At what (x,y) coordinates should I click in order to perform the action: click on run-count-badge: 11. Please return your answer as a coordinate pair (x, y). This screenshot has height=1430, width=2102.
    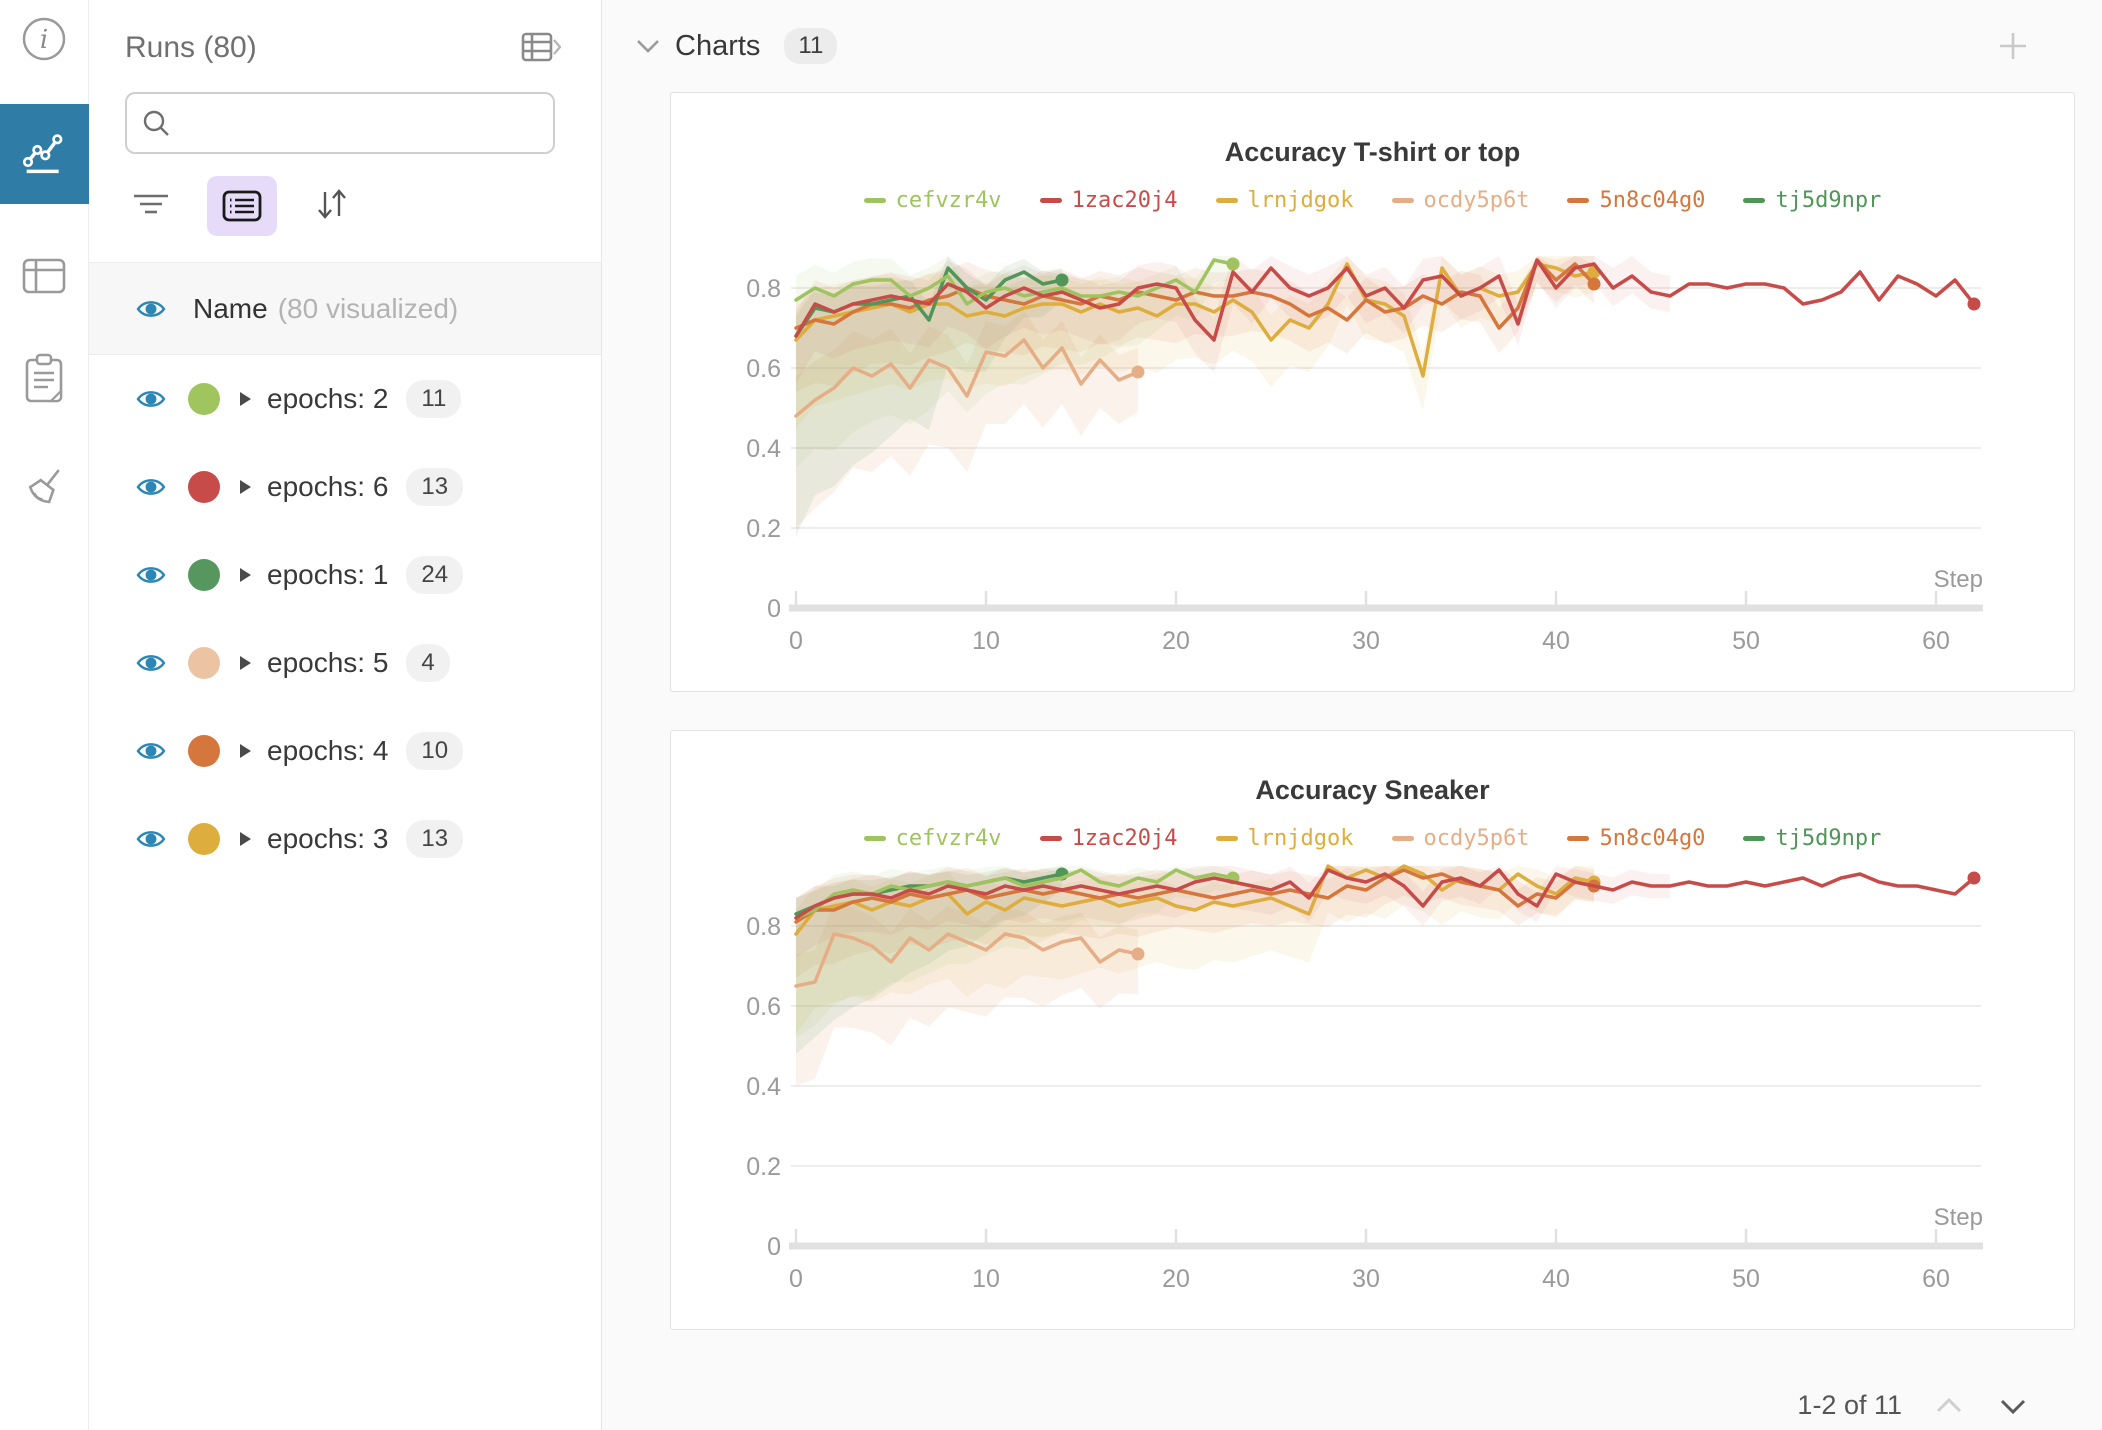
    Looking at the image, I should click on (434, 399).